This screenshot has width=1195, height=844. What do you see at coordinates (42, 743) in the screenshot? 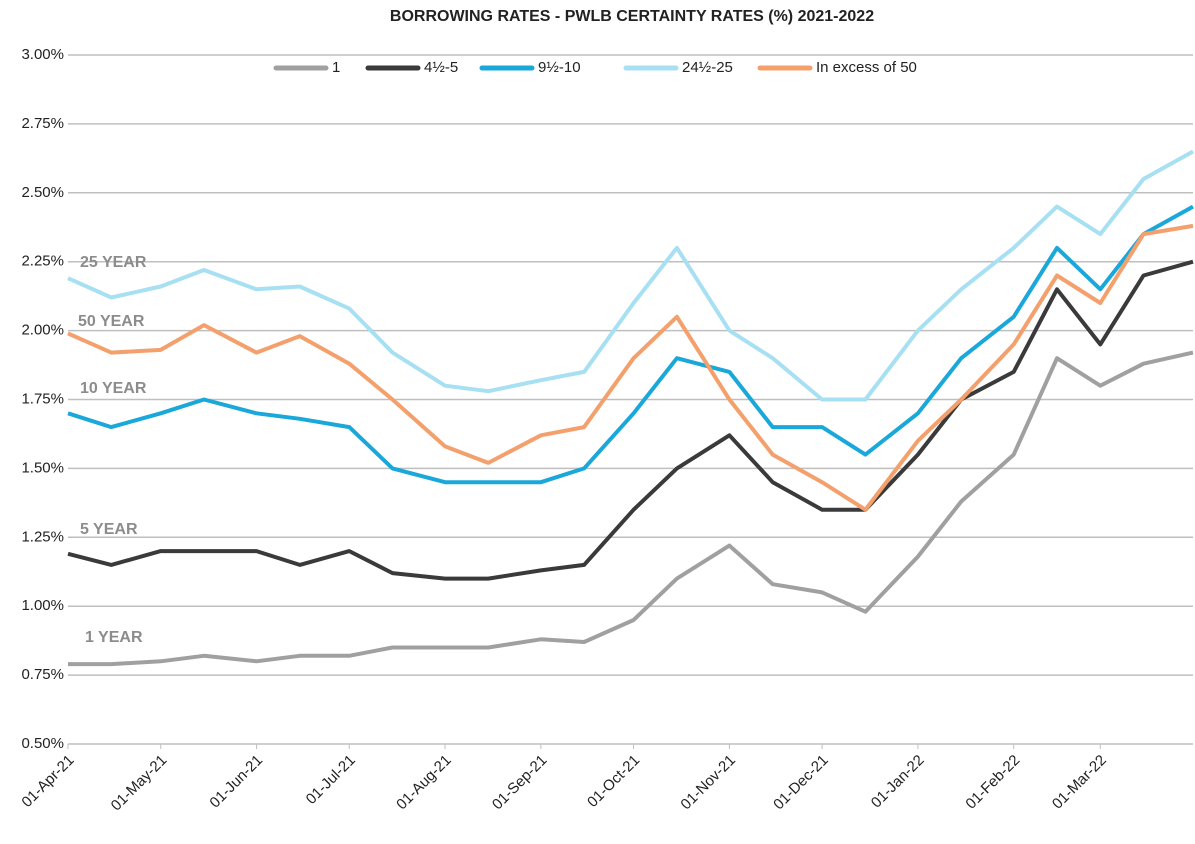
I see `y-tick-label: 0.50%` at bounding box center [42, 743].